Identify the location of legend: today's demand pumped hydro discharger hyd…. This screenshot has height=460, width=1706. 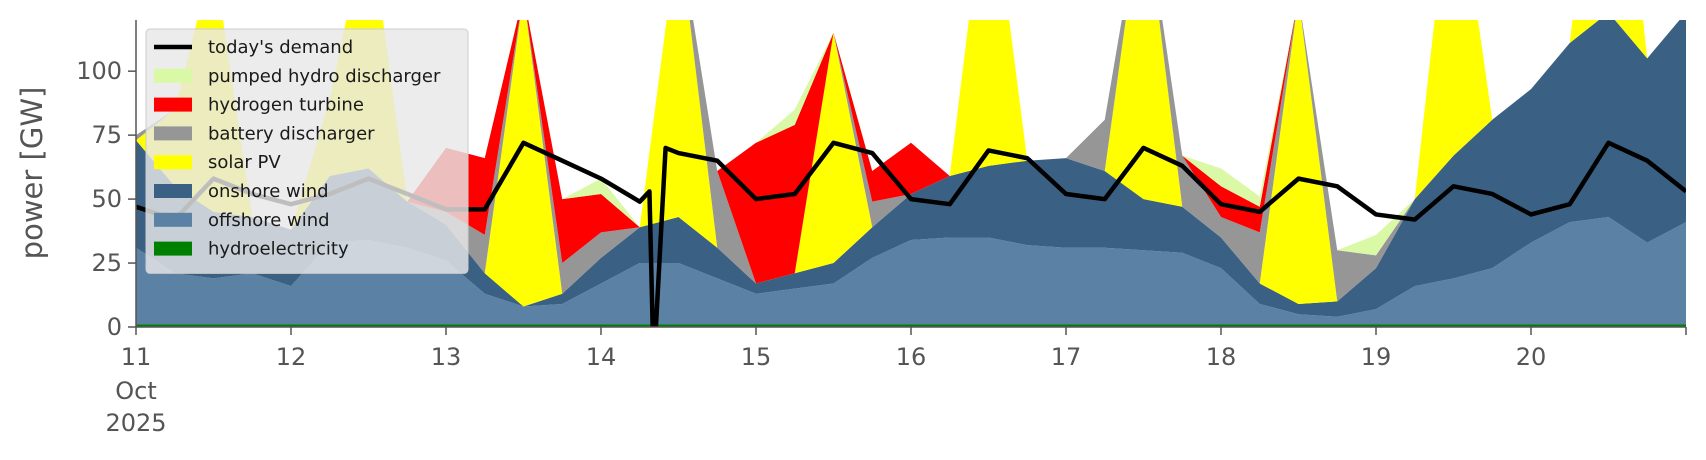
(307, 151).